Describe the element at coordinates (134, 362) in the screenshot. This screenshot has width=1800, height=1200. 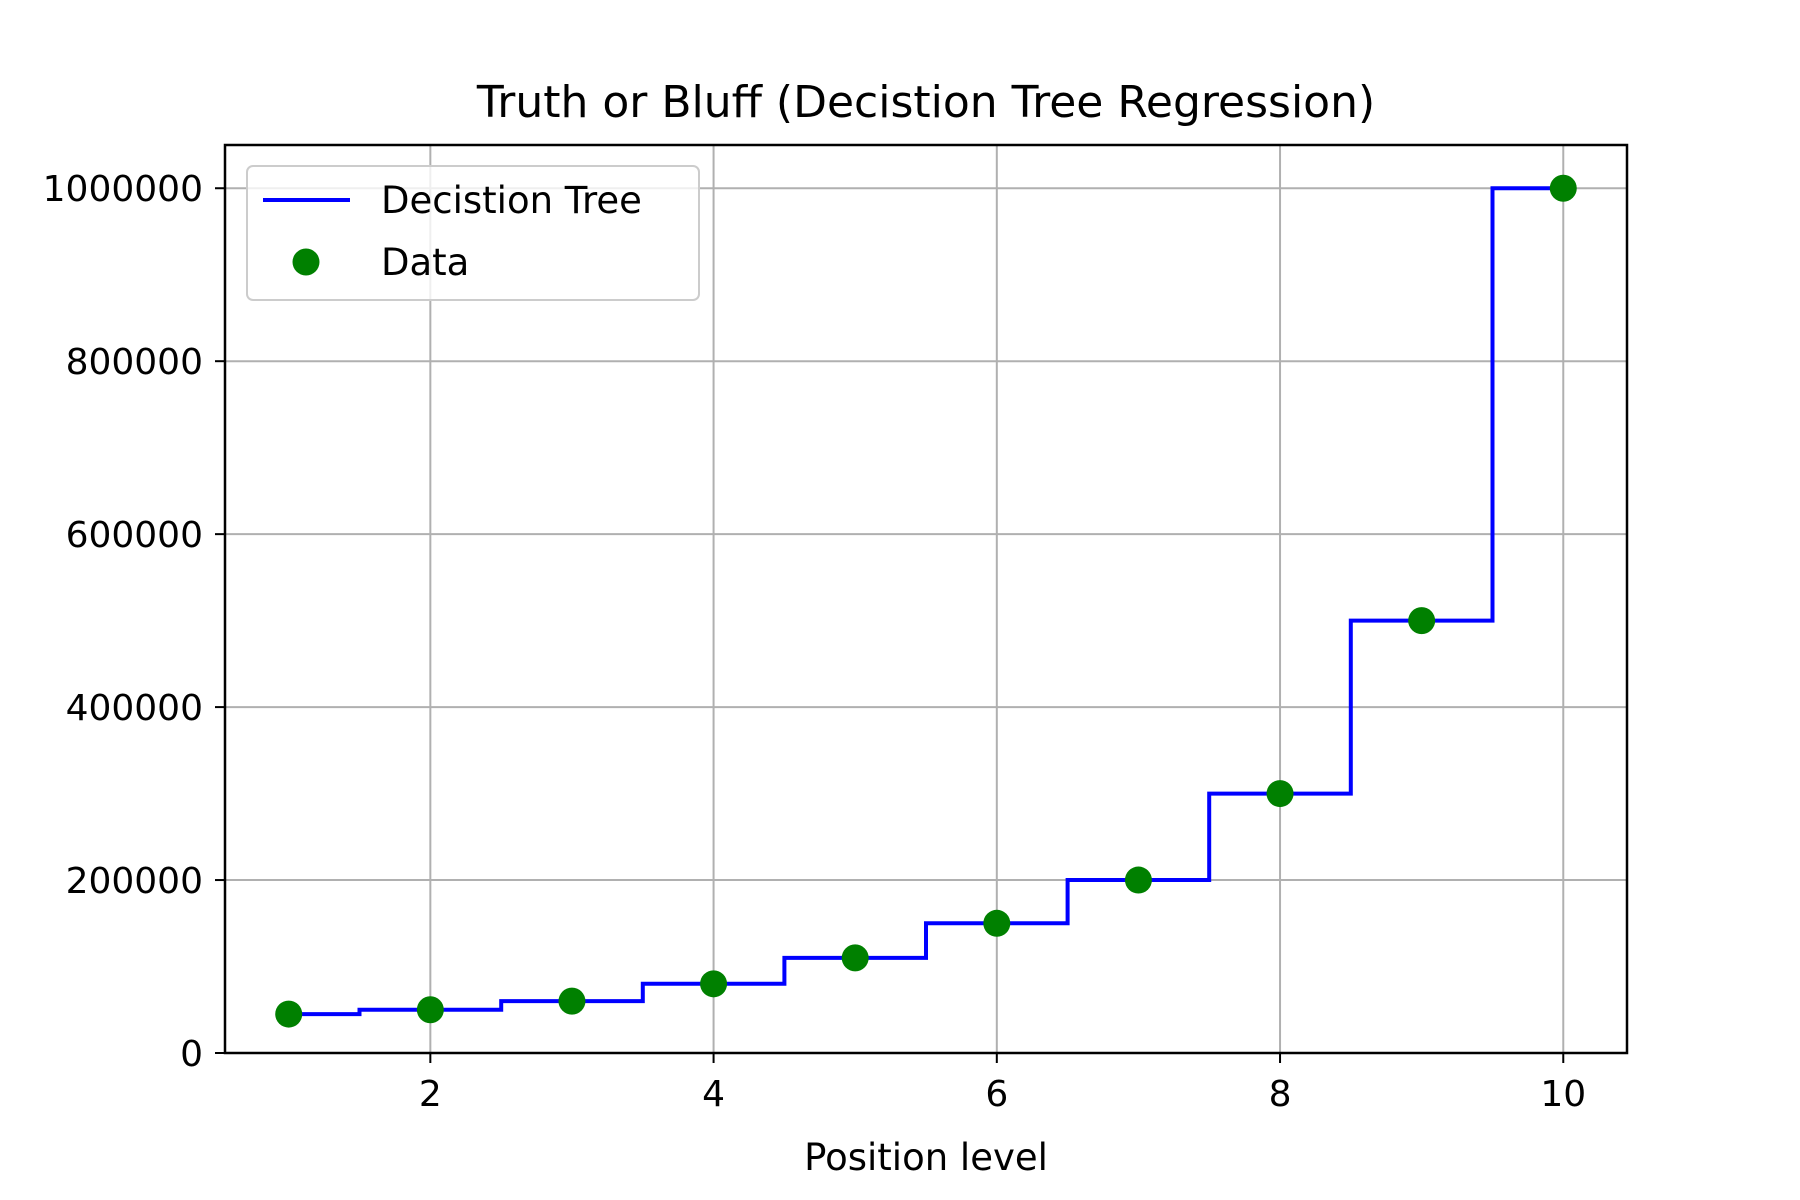
I see `y-tick-label: 800000` at that location.